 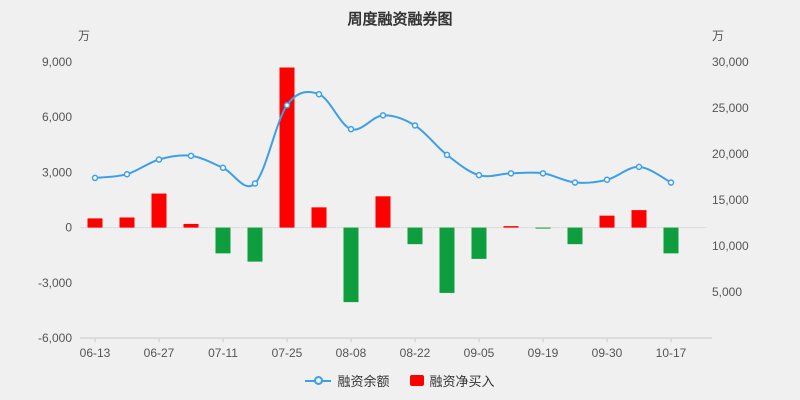 What do you see at coordinates (607, 353) in the screenshot?
I see `x-axis-tick-label: 09-30` at bounding box center [607, 353].